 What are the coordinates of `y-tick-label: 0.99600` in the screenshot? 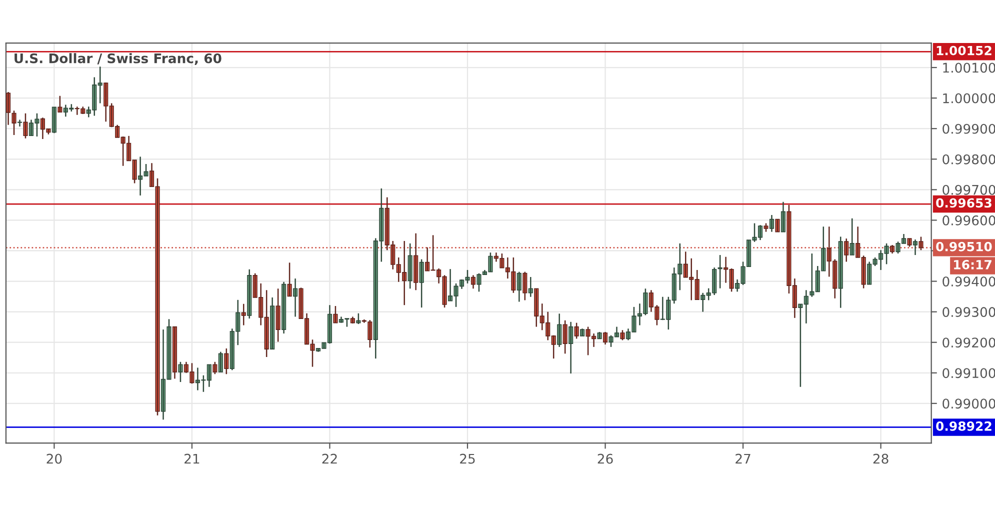 It's located at (968, 220).